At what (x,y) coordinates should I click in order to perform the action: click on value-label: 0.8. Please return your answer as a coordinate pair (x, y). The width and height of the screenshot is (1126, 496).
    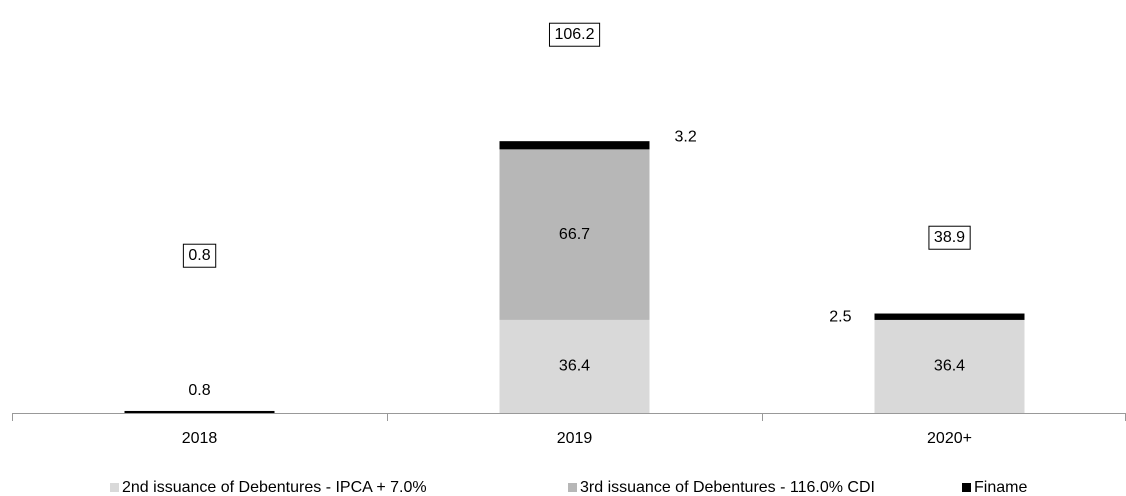
    Looking at the image, I should click on (199, 390).